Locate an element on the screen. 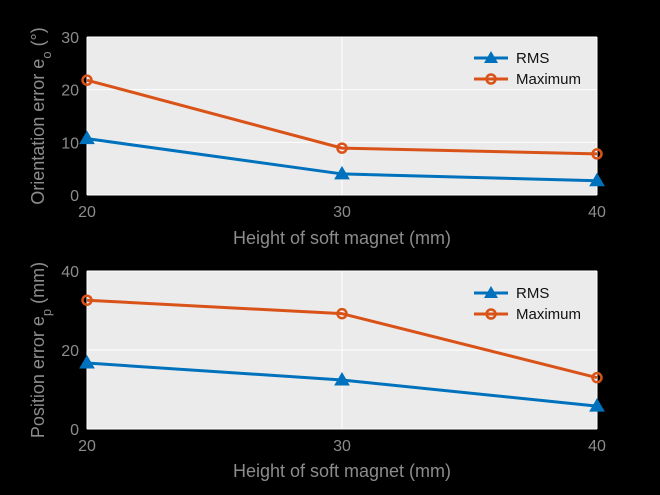 The height and width of the screenshot is (495, 660). panel2-y-tick-label: 0 is located at coordinates (74, 430).